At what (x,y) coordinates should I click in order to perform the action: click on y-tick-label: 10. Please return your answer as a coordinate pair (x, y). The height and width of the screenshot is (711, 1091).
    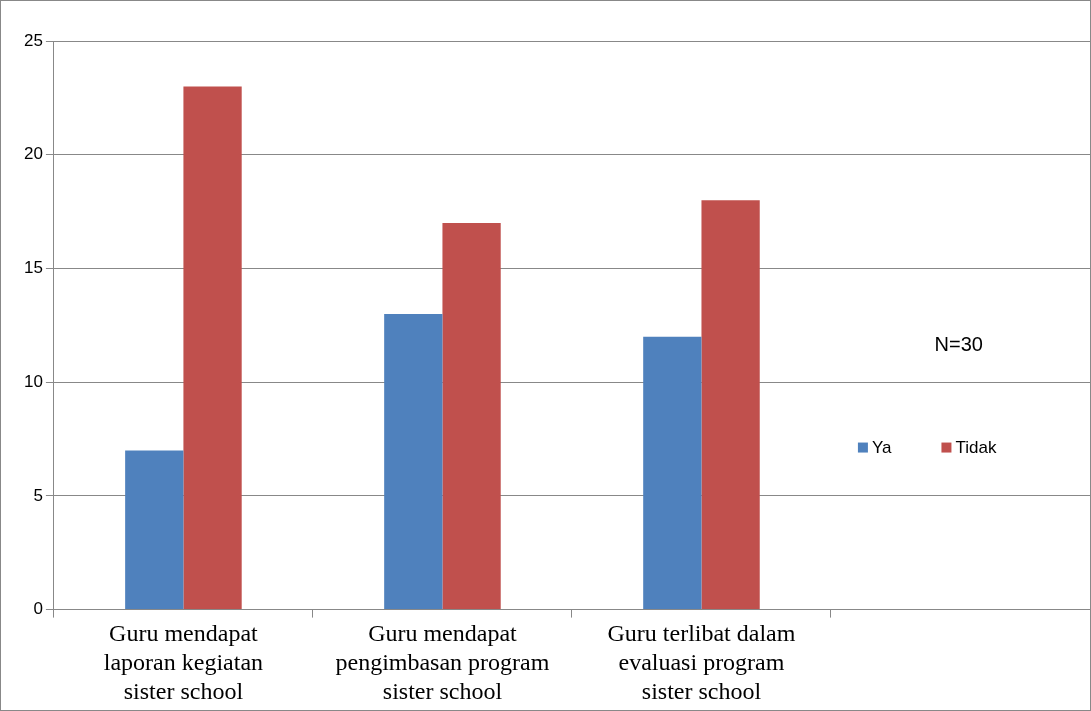
    Looking at the image, I should click on (33, 381).